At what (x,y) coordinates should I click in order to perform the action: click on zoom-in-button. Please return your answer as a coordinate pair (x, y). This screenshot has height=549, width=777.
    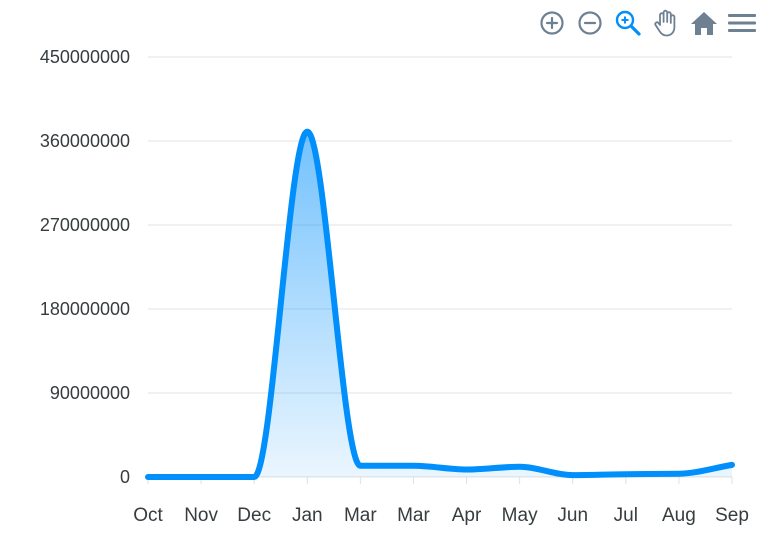
    Looking at the image, I should click on (552, 23).